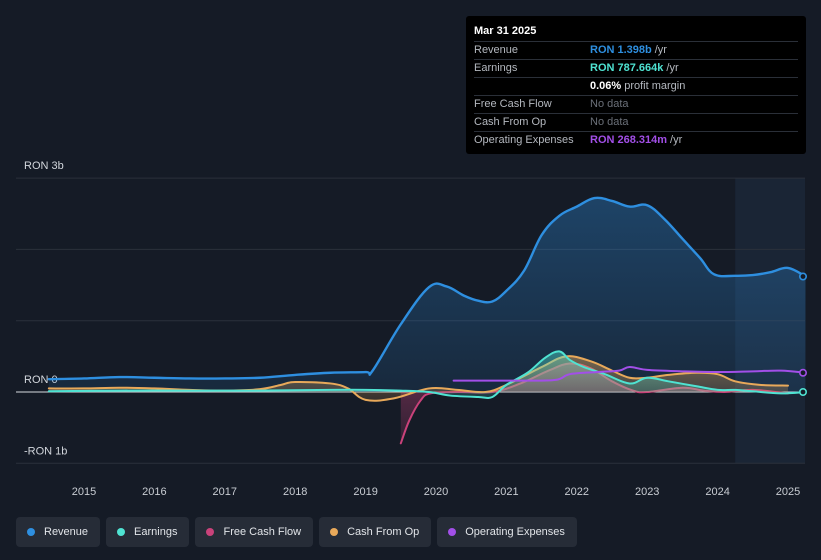  I want to click on revenue-end-marker, so click(802, 276).